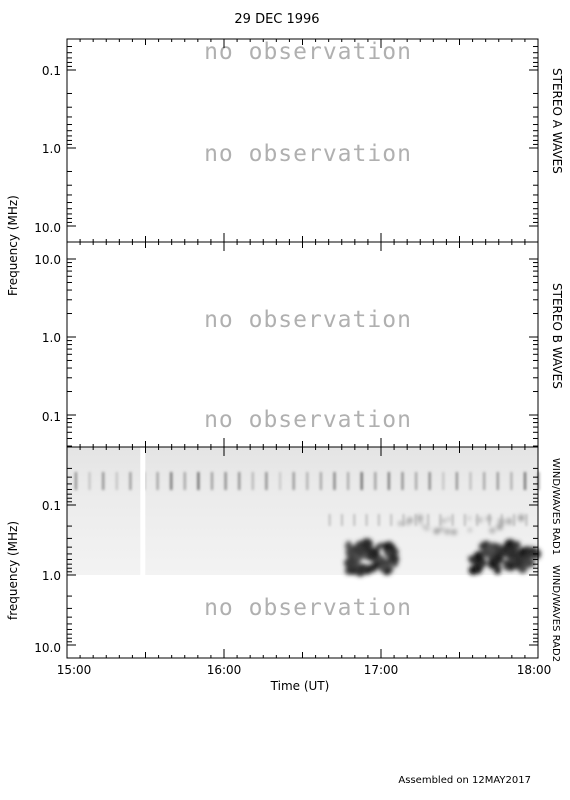 The height and width of the screenshot is (800, 570). Describe the element at coordinates (74, 670) in the screenshot. I see `xtick-label: 15:00` at that location.